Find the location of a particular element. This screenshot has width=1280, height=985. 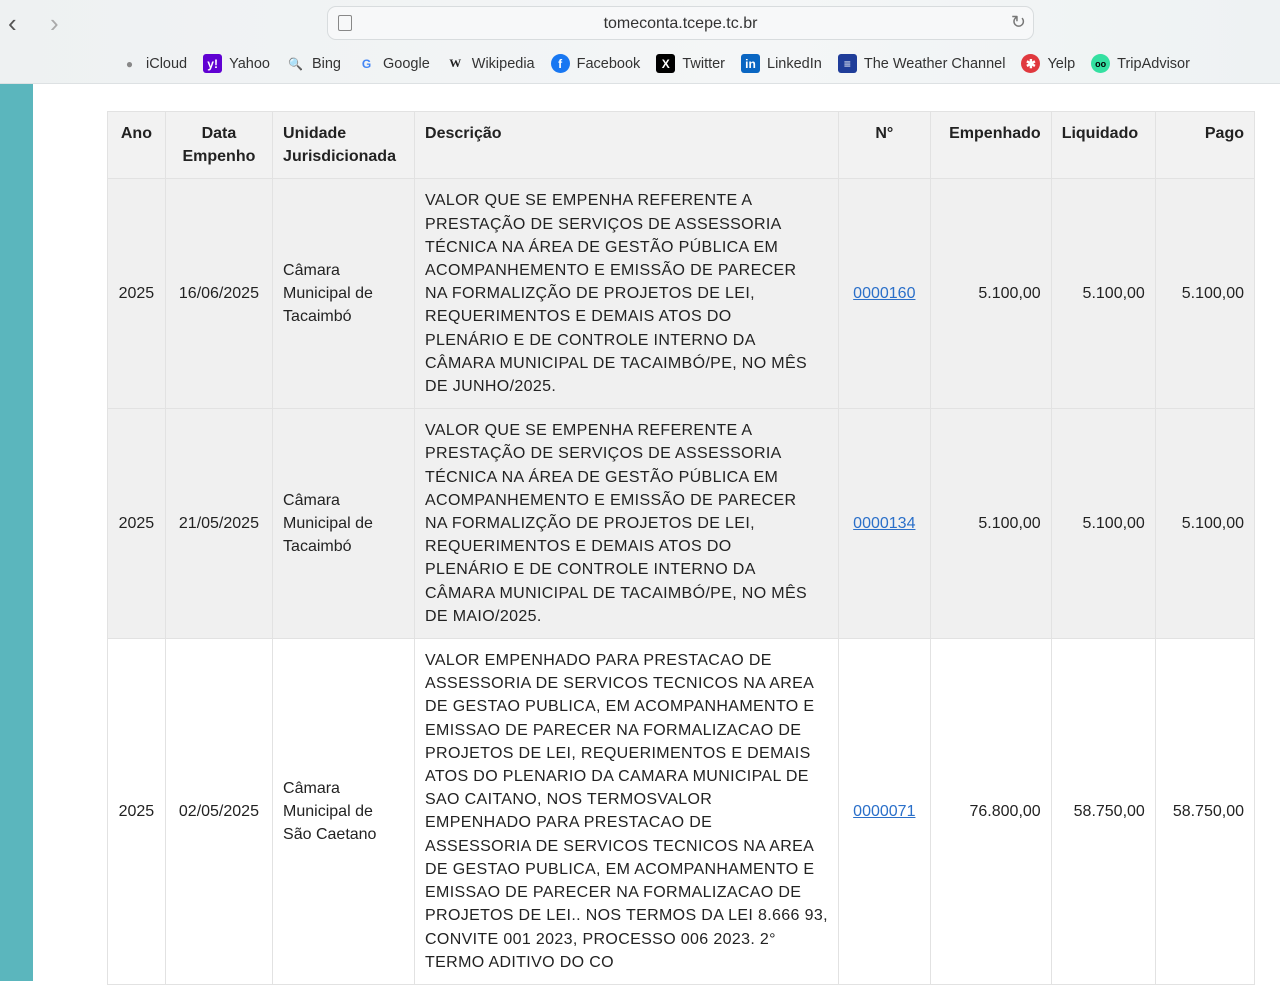

bookmark-label: Wikipedia is located at coordinates (503, 63).